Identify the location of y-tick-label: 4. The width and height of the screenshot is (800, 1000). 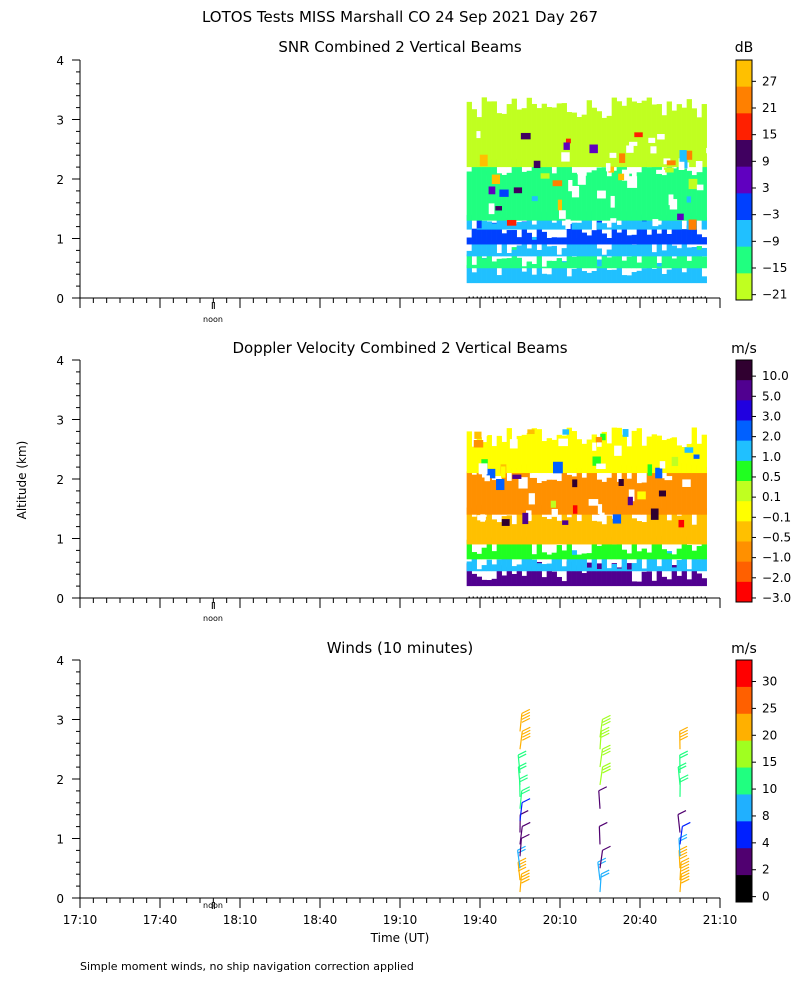
(60, 661).